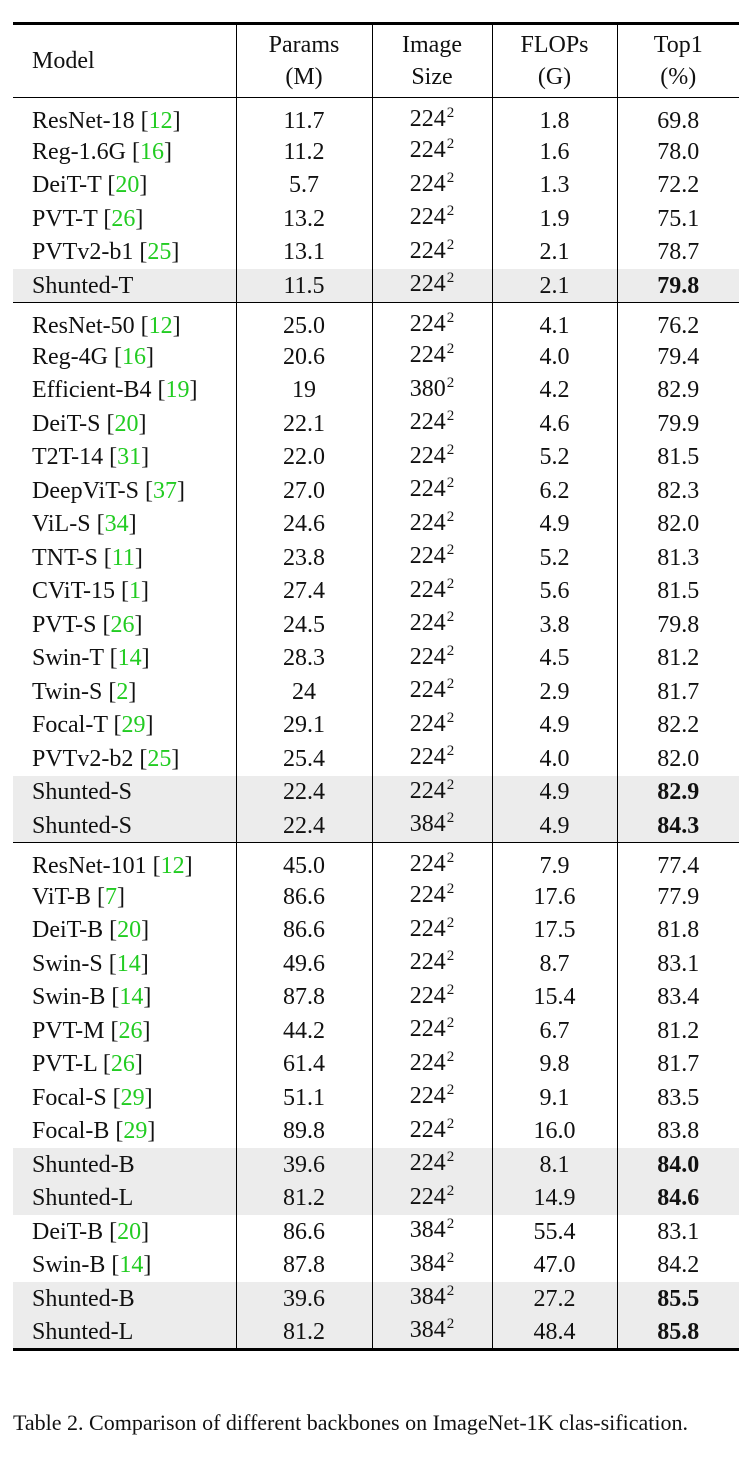 This screenshot has width=753, height=1472. What do you see at coordinates (677, 591) in the screenshot?
I see `cell-top1: 81.5` at bounding box center [677, 591].